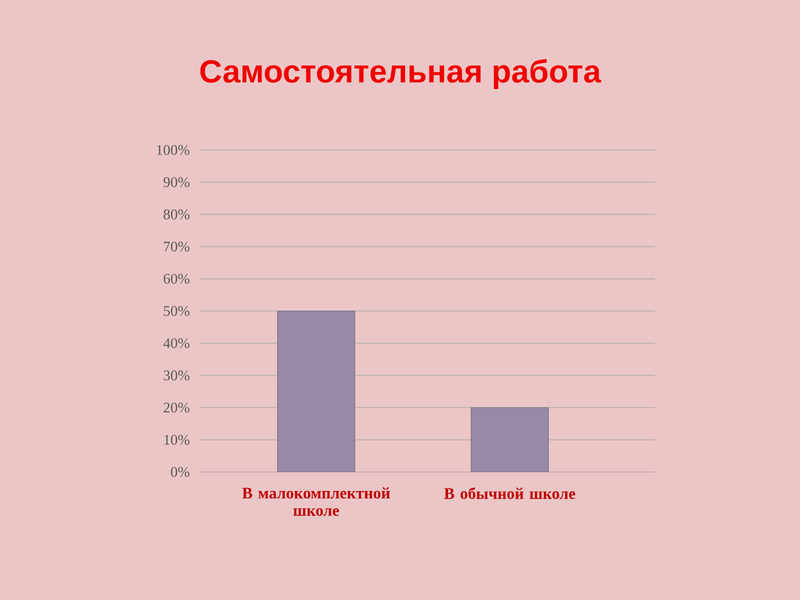  Describe the element at coordinates (510, 493) in the screenshot. I see `x-tick-label: В обычной школе` at that location.